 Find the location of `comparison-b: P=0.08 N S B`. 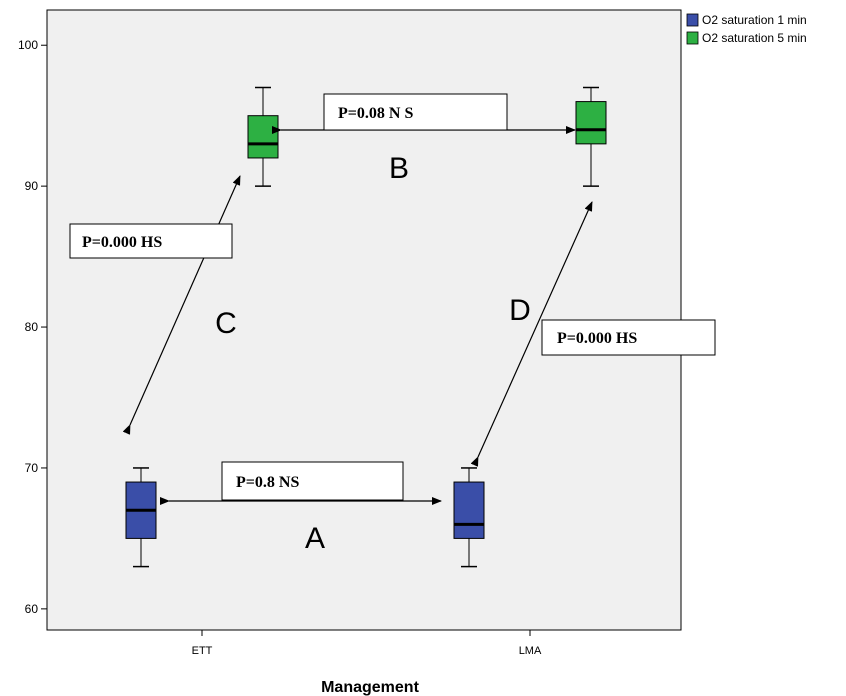

comparison-b: P=0.08 N S B is located at coordinates (424, 139).